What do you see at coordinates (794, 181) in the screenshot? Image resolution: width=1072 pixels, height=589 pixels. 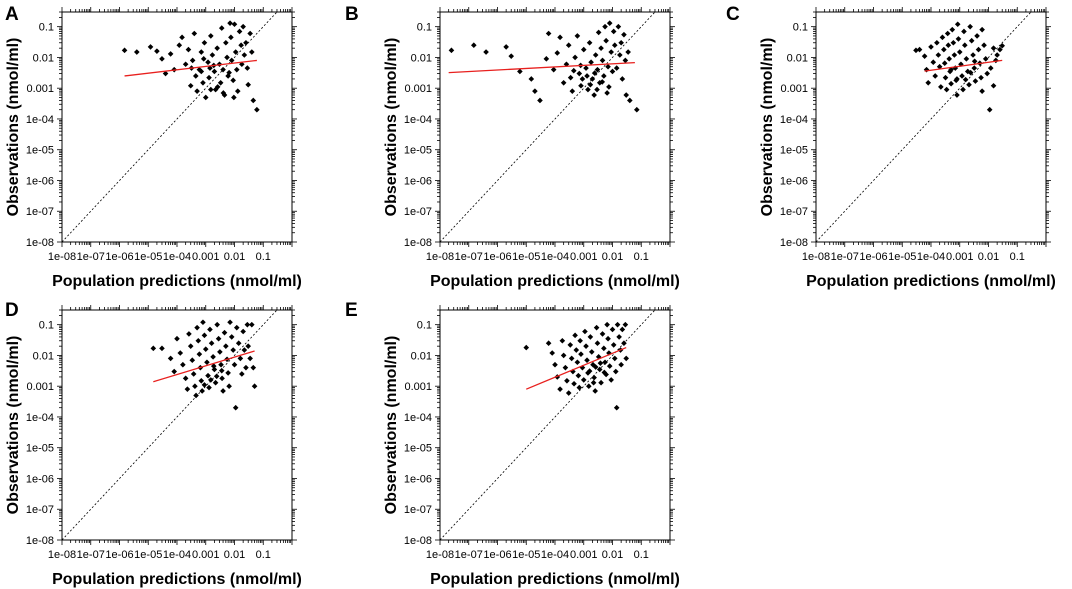 I see `y-tick-label: 1e-06` at bounding box center [794, 181].